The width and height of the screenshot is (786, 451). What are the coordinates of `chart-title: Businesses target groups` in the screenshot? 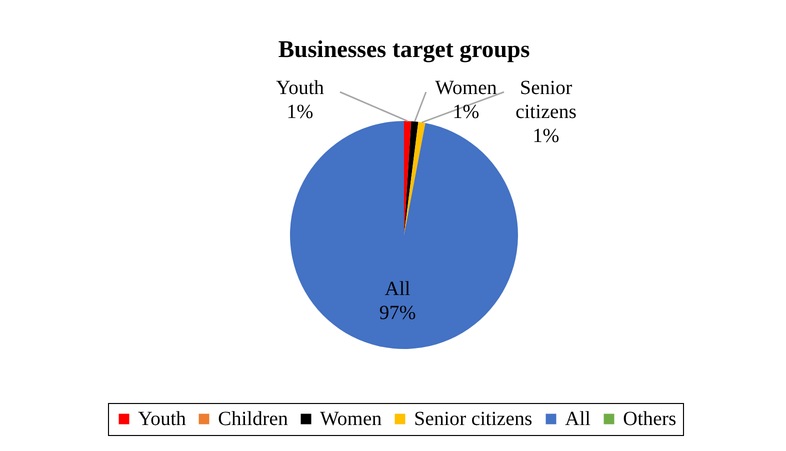 It's located at (404, 50).